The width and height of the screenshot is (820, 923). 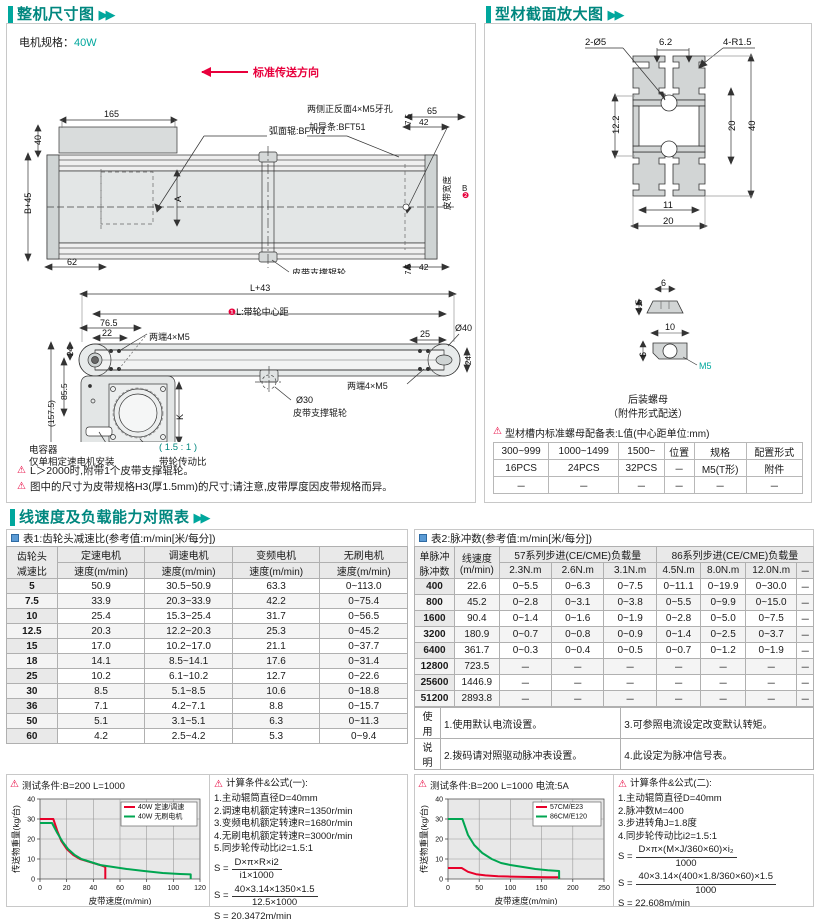 I want to click on t1-r8c0: 36, so click(x=32, y=706).